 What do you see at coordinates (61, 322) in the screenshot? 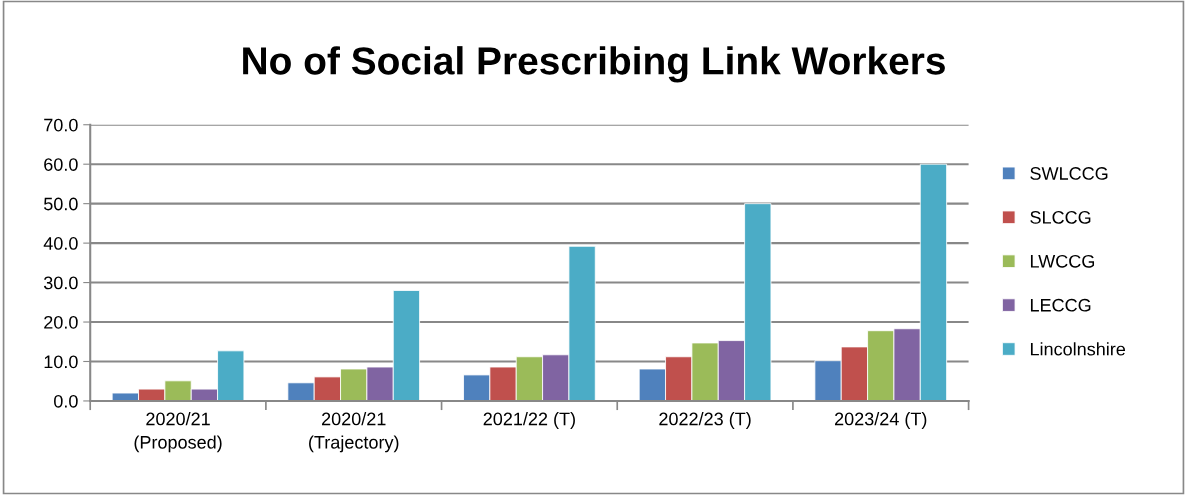
I see `y-tick-label: 20.0` at bounding box center [61, 322].